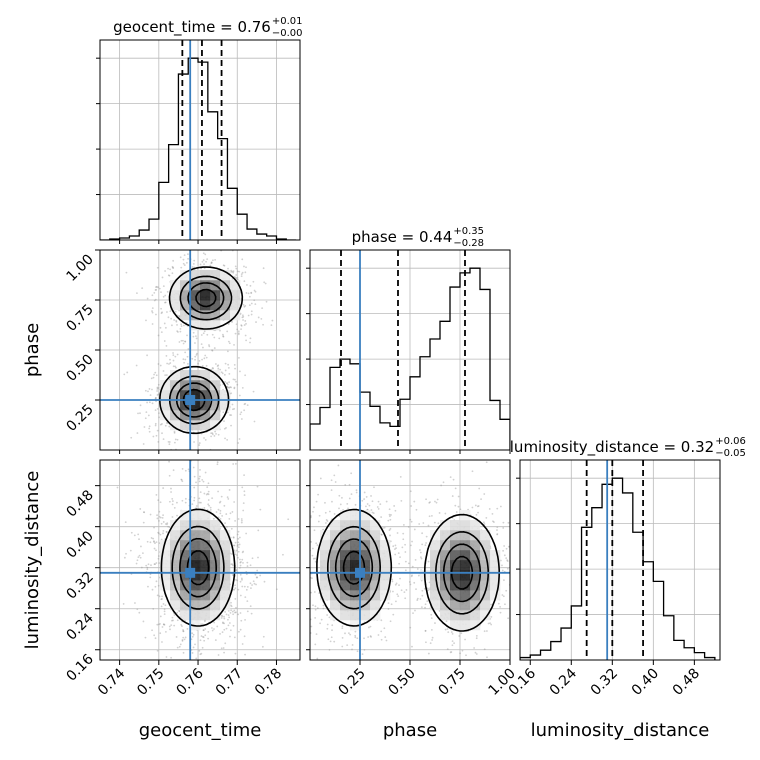 The width and height of the screenshot is (760, 760). I want to click on title-sup: +0.01, so click(287, 21).